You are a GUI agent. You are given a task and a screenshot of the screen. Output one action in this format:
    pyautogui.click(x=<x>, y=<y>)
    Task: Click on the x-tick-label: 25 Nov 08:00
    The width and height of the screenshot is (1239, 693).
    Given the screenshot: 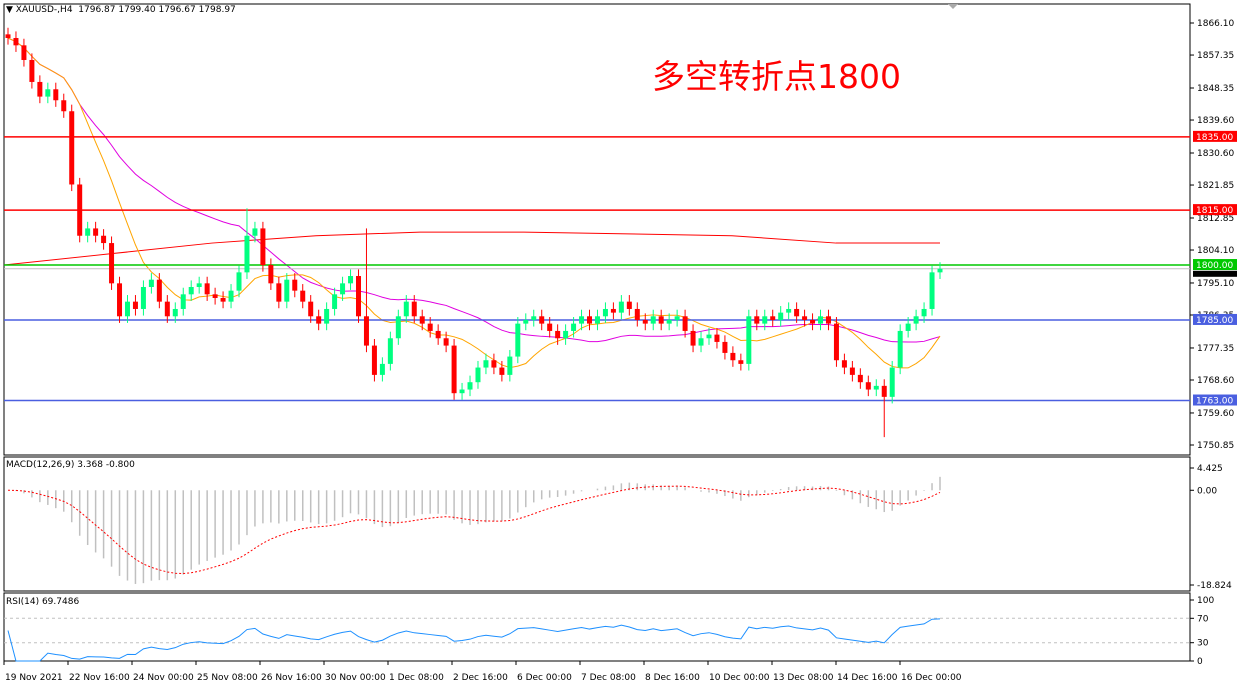 What is the action you would take?
    pyautogui.click(x=227, y=678)
    